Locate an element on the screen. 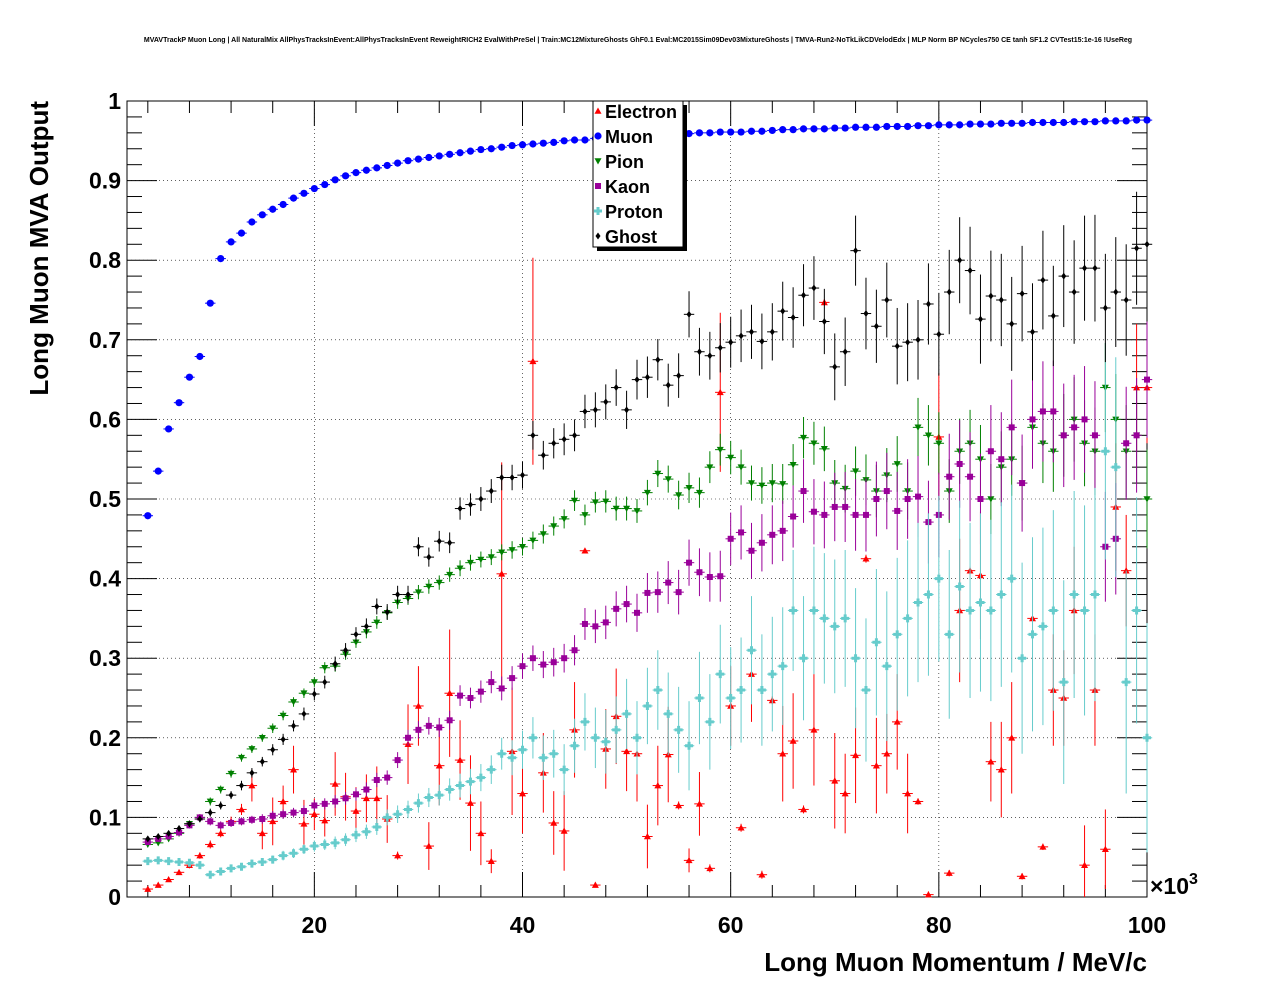 This screenshot has width=1276, height=996. x-tick-label: 20 is located at coordinates (315, 925).